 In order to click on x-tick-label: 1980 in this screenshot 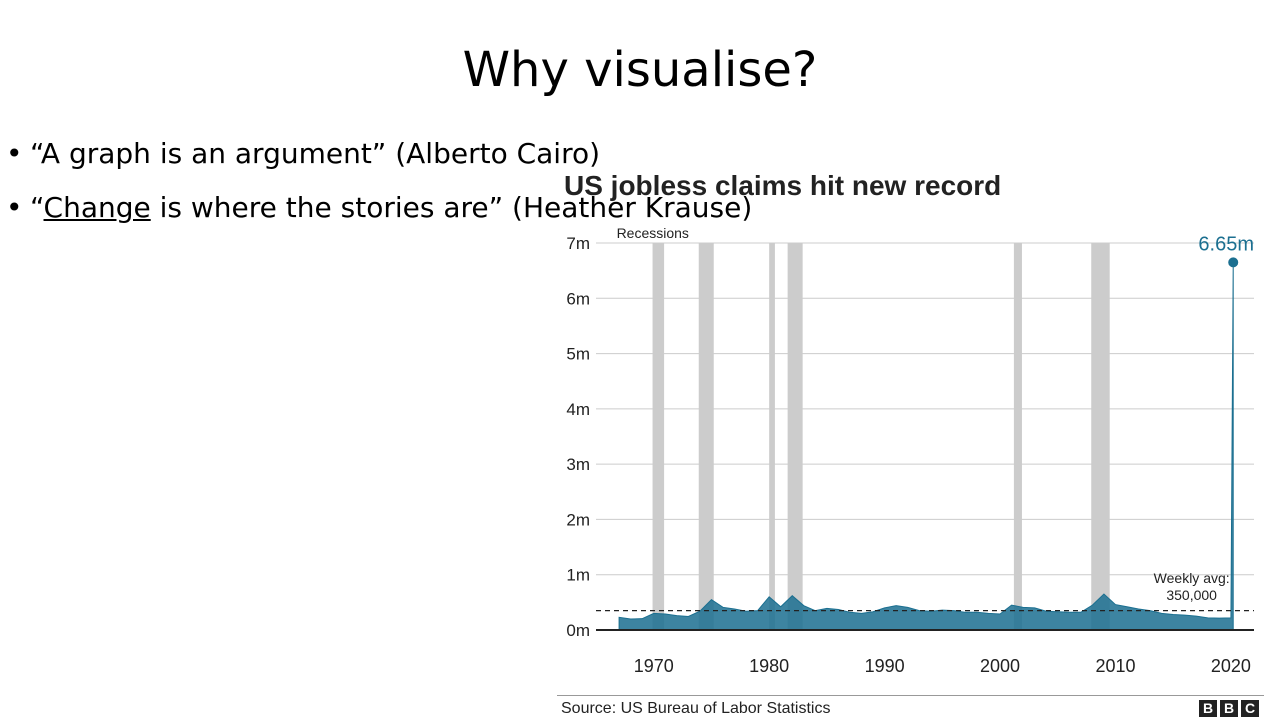, I will do `click(769, 666)`.